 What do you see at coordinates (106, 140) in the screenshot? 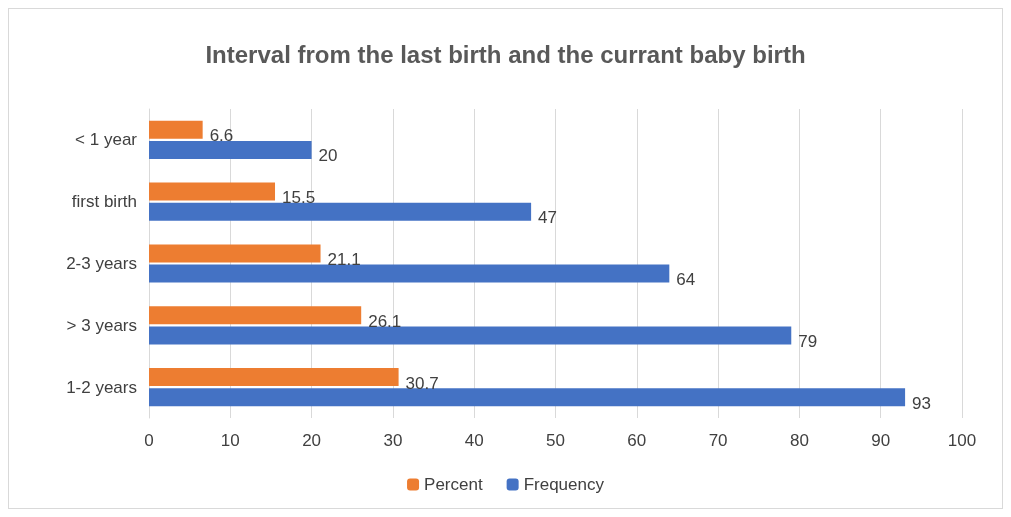
I see `y-tick-label: < 1 year` at bounding box center [106, 140].